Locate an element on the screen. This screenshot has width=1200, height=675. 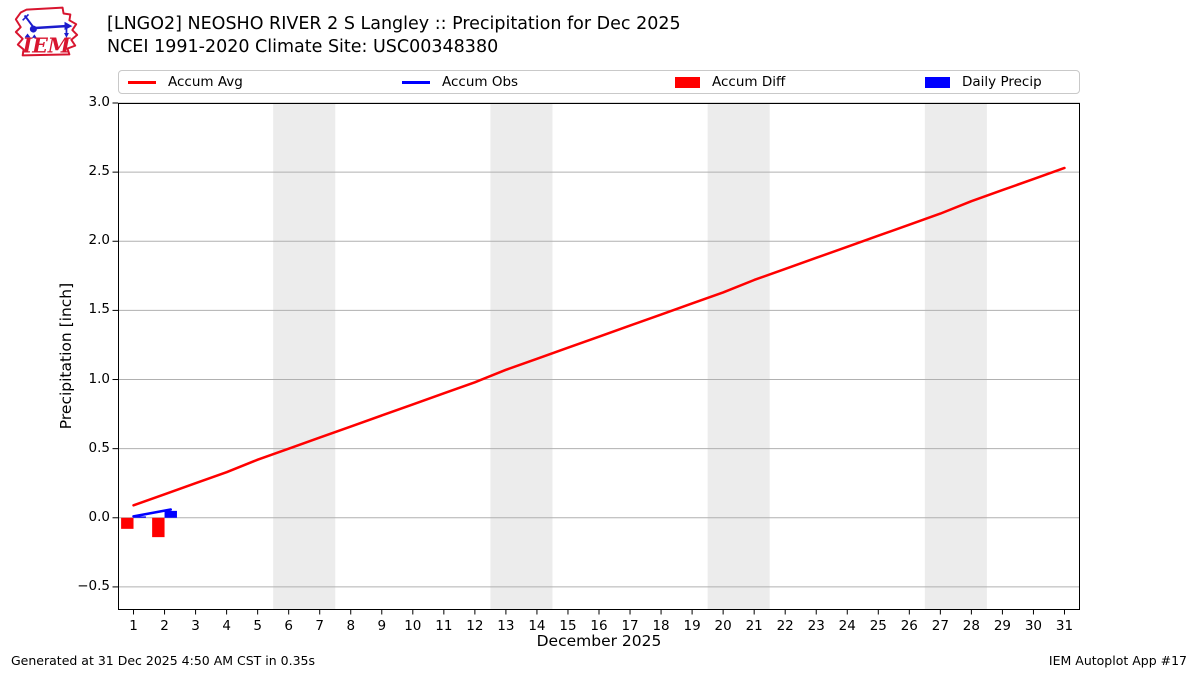
iem-logo-text: IEM is located at coordinates (47, 45).